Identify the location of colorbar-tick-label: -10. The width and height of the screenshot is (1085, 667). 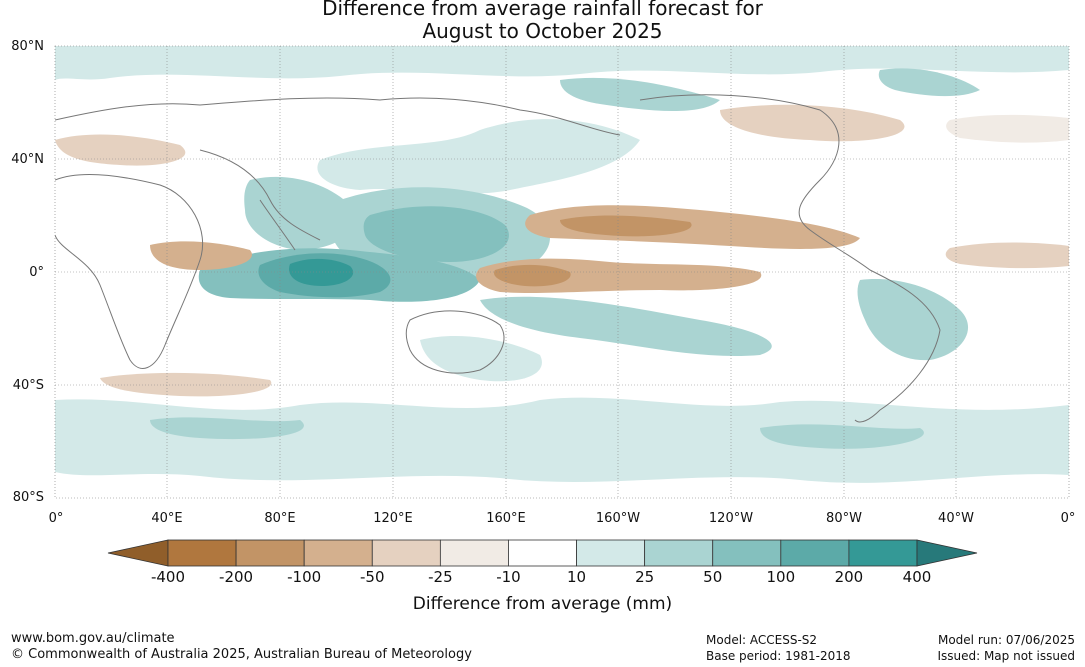
(508, 577).